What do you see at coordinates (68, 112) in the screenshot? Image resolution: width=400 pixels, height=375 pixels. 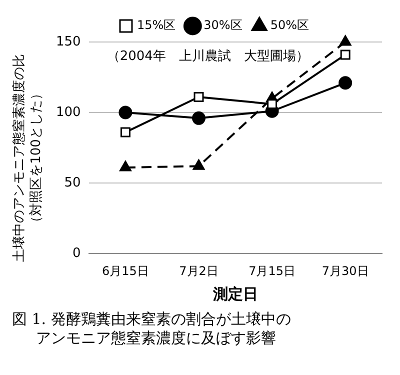 I see `y-tick-label: 100` at bounding box center [68, 112].